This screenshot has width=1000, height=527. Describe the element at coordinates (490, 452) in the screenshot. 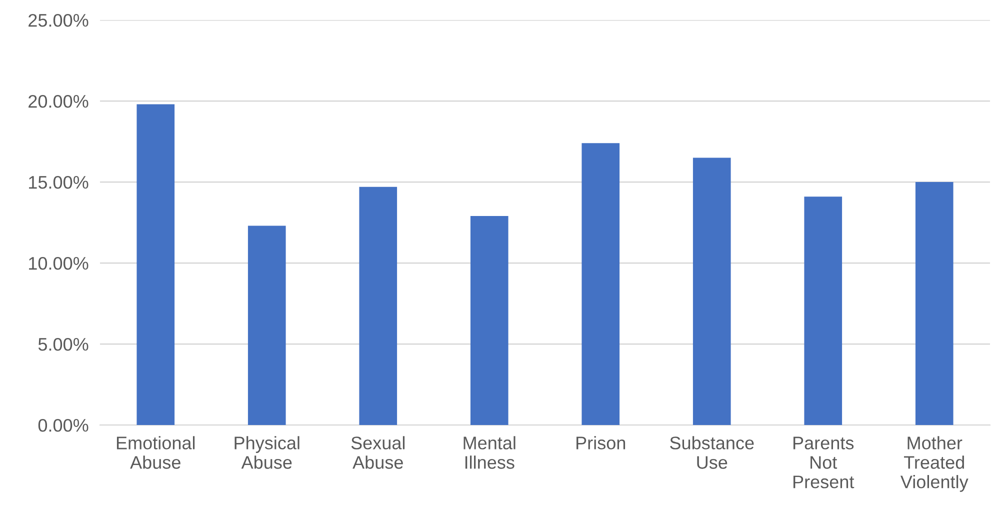

I see `x-tick-label: Mental Illness` at that location.